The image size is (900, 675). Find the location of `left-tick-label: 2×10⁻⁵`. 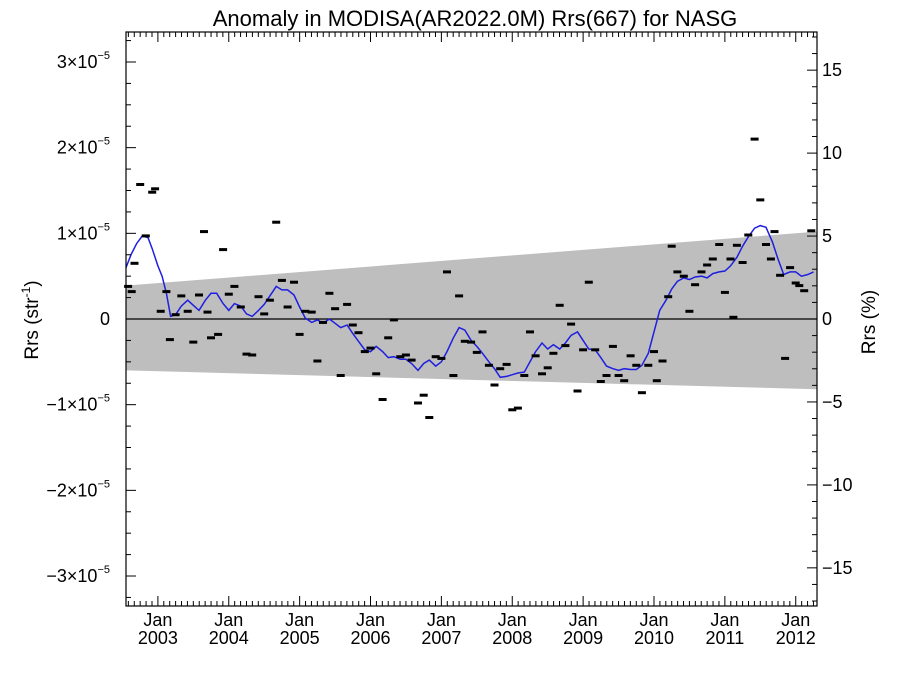

left-tick-label: 2×10⁻⁵ is located at coordinates (83, 147).